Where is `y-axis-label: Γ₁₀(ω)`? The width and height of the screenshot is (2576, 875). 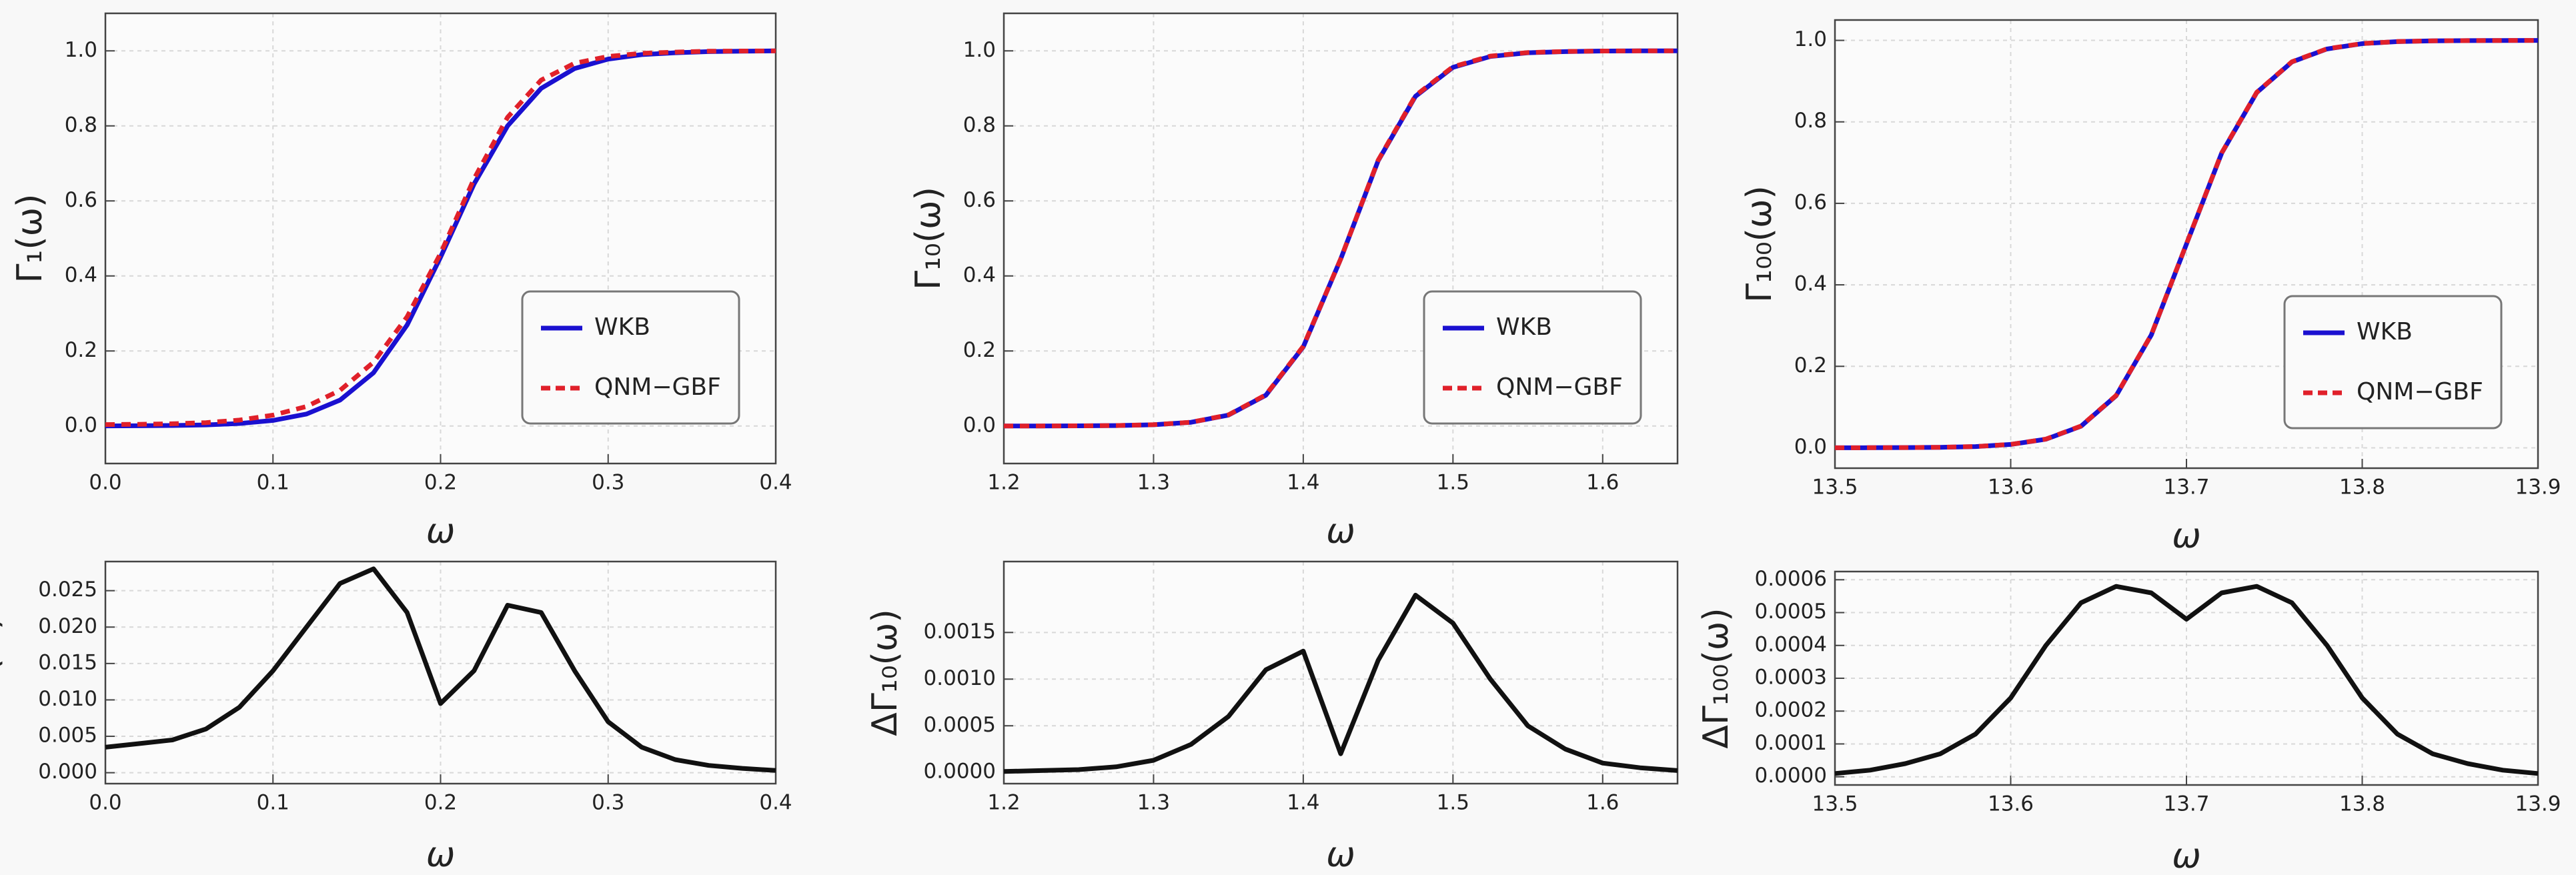
y-axis-label: Γ₁₀(ω) is located at coordinates (928, 238).